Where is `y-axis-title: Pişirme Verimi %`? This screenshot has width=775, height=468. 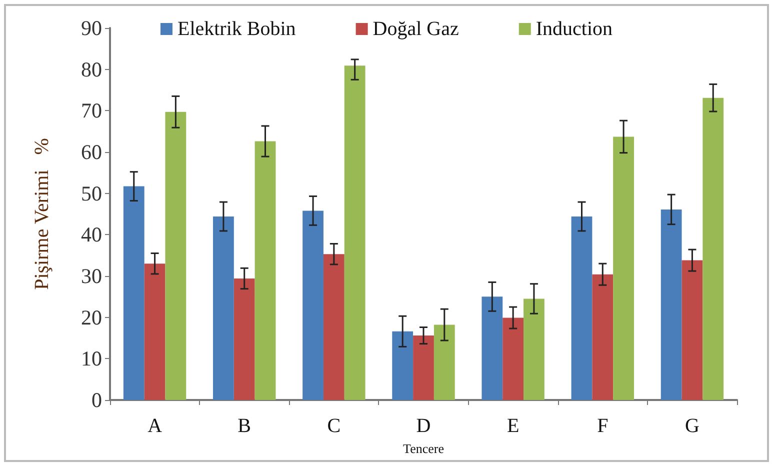 y-axis-title: Pişirme Verimi % is located at coordinates (42, 214).